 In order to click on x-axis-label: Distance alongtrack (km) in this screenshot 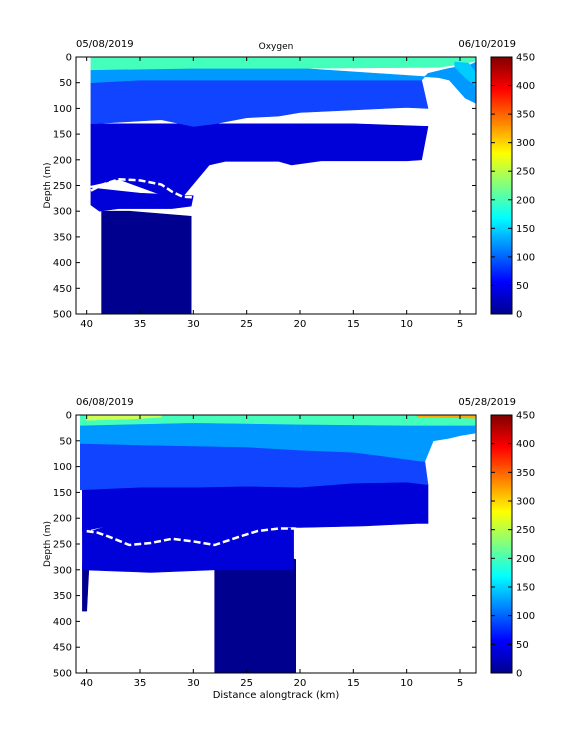, I will do `click(276, 695)`.